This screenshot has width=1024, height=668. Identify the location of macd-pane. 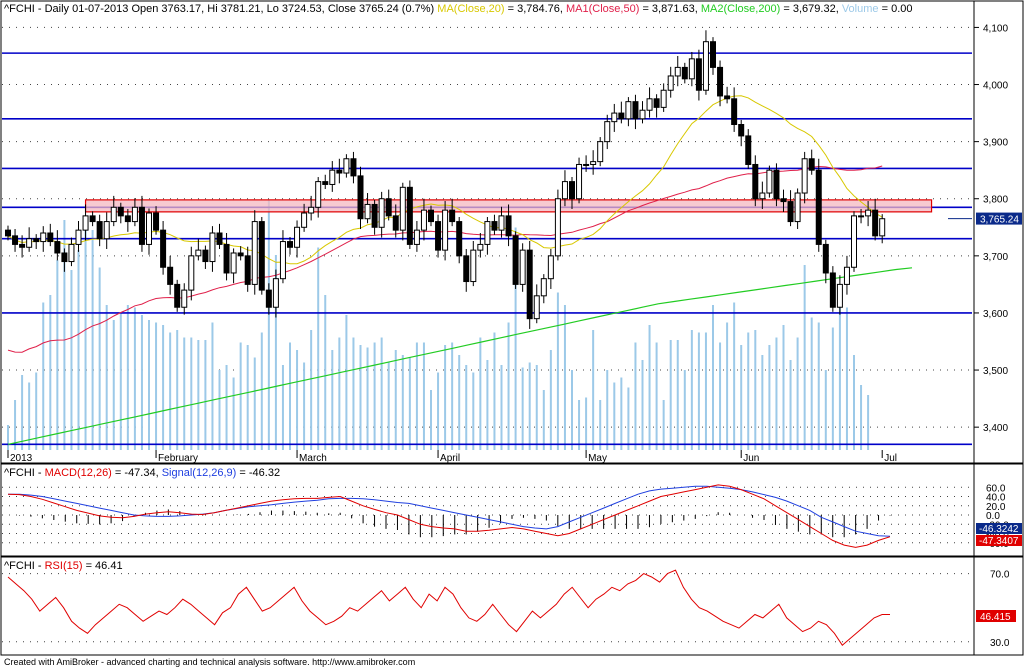
(512, 510).